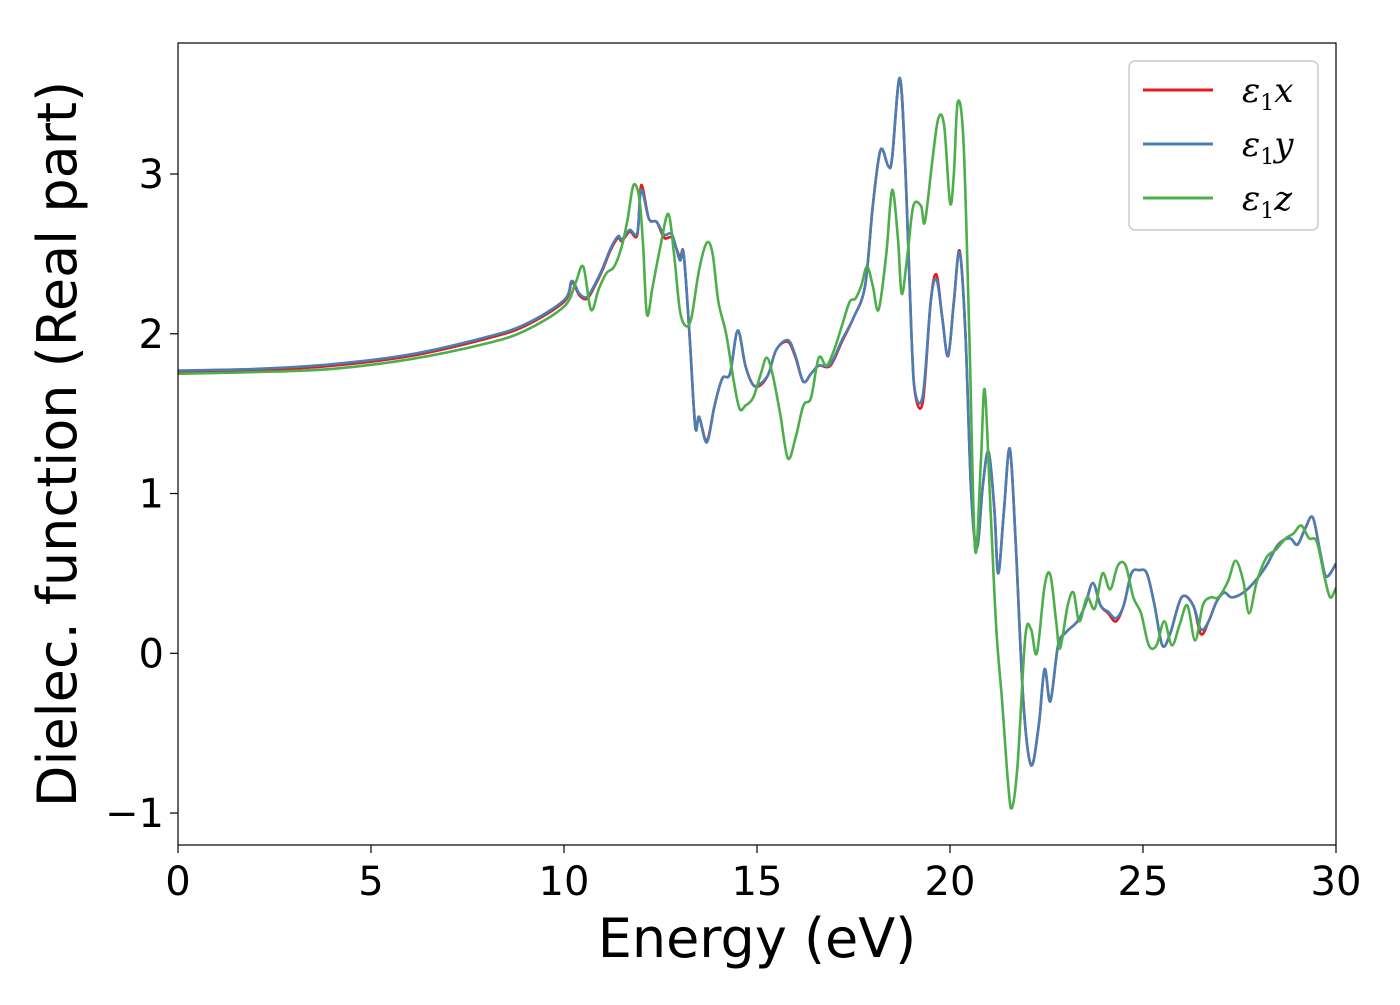 Image resolution: width=1400 pixels, height=1005 pixels. I want to click on y-tick-label: 0, so click(151, 654).